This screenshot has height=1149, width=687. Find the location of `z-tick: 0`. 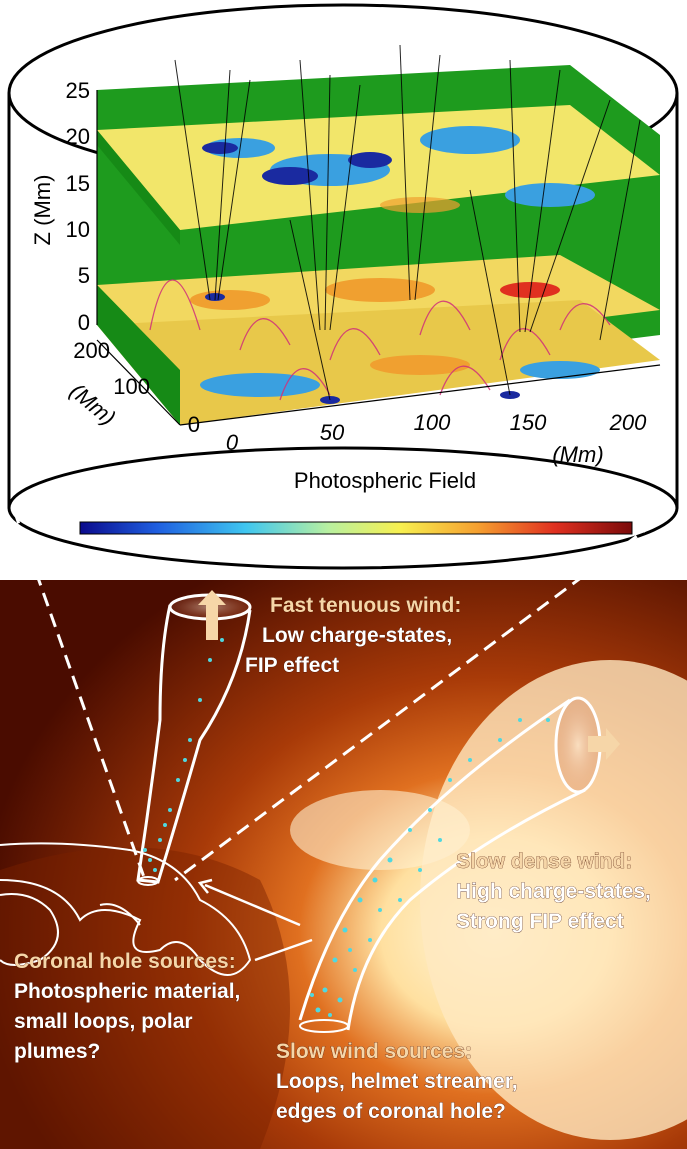

z-tick: 0 is located at coordinates (84, 322).